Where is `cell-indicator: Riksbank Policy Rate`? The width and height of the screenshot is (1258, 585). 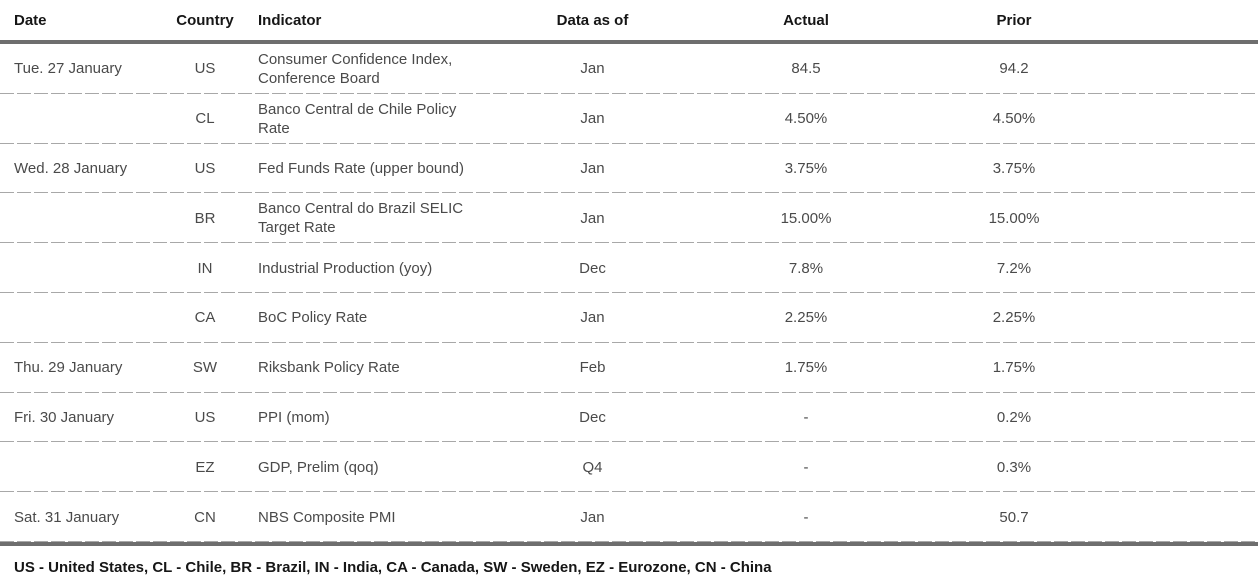
cell-indicator: Riksbank Policy Rate is located at coordinates (329, 368).